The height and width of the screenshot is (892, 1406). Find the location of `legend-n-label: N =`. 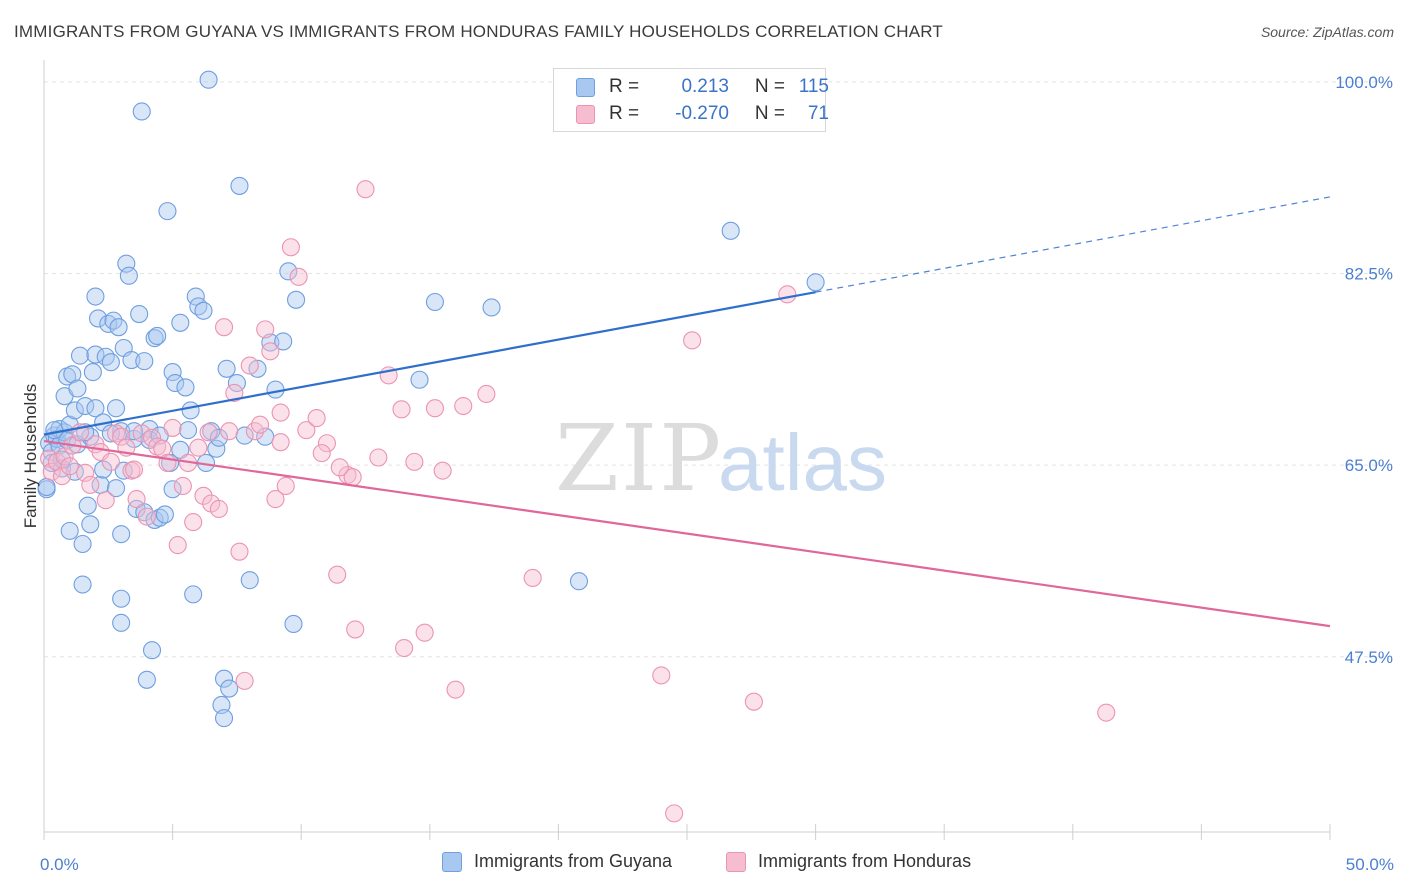

legend-n-label: N = is located at coordinates (769, 86).